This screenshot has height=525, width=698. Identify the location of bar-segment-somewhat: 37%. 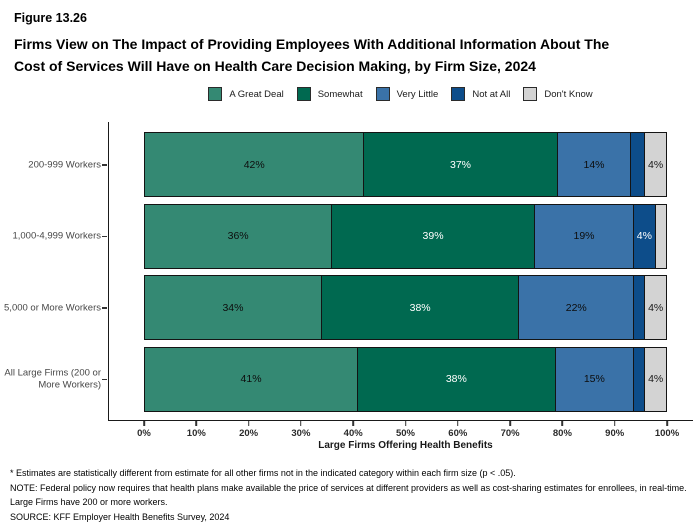
(460, 164).